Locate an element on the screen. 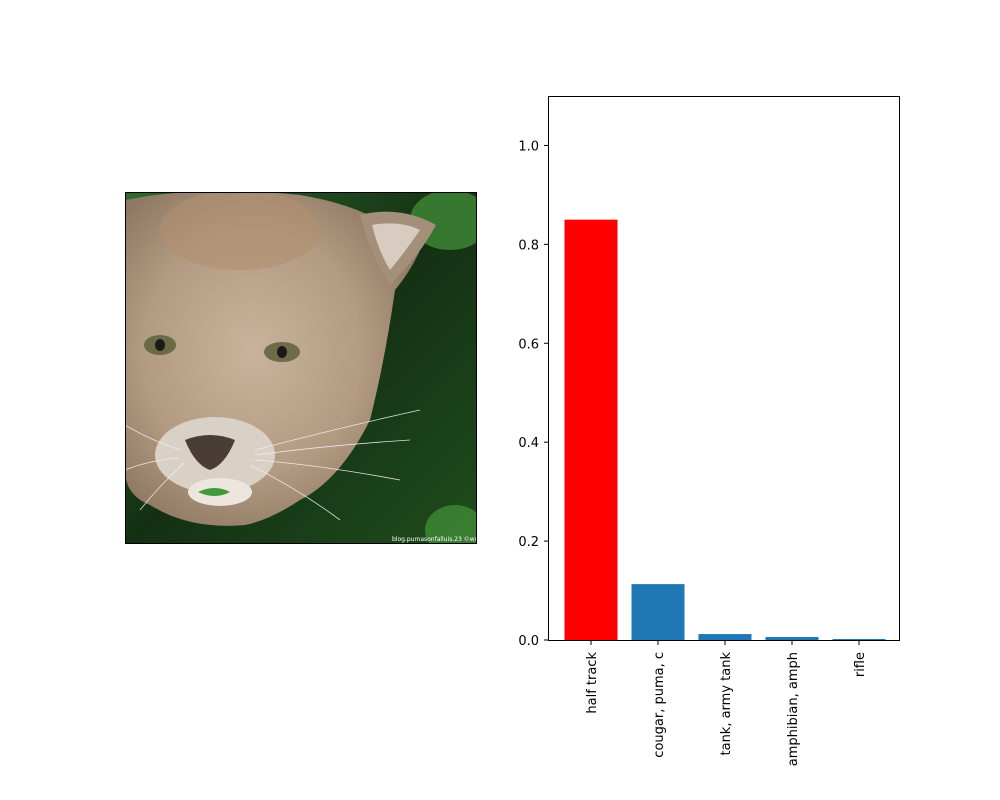  x-tick-label-2: tank, army tank is located at coordinates (726, 704).